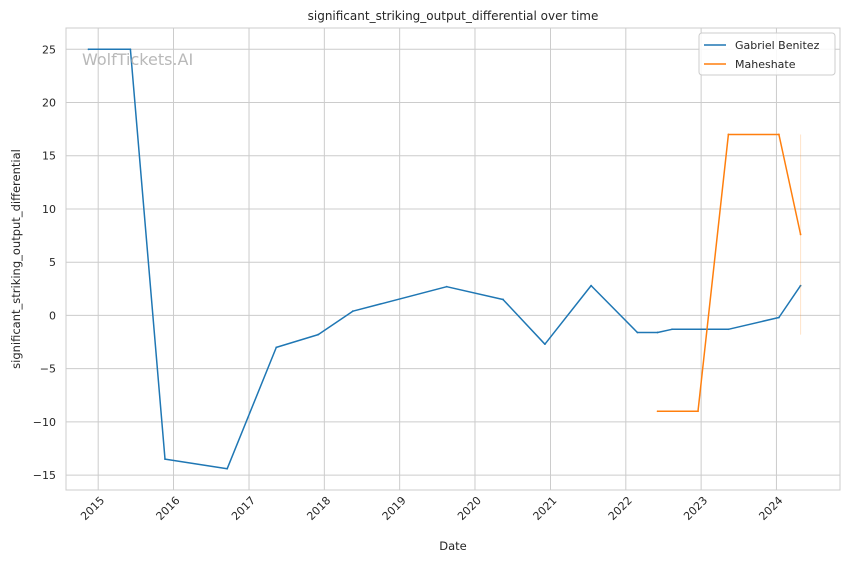 The height and width of the screenshot is (561, 850). I want to click on y-tick-label: 10, so click(49, 209).